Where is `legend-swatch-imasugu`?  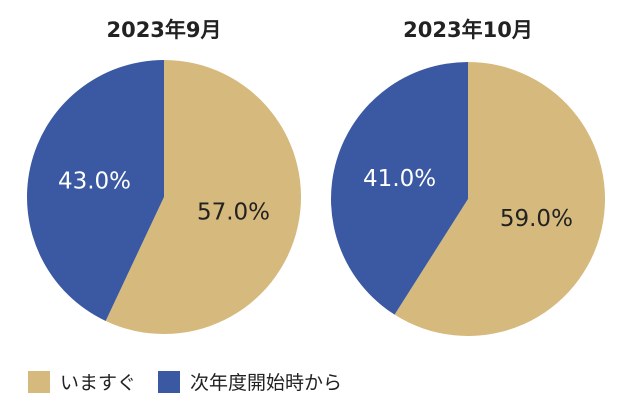
legend-swatch-imasugu is located at coordinates (39, 381).